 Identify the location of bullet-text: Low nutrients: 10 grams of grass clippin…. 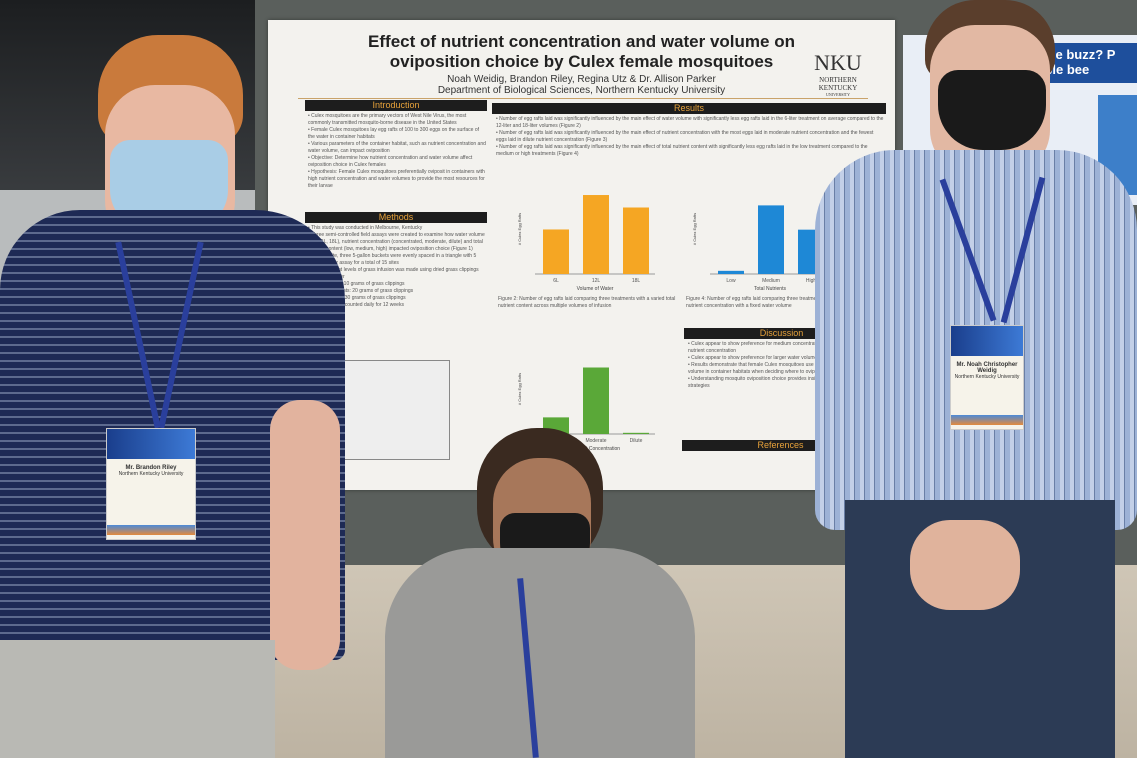
(358, 284).